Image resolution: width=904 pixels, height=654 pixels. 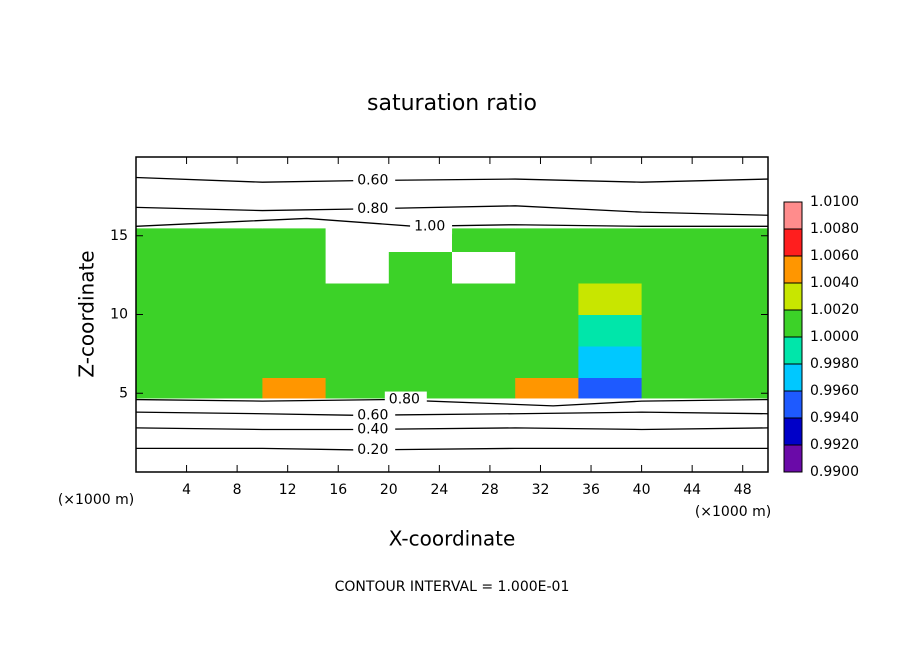 I want to click on x-tick-label: 40, so click(x=642, y=490).